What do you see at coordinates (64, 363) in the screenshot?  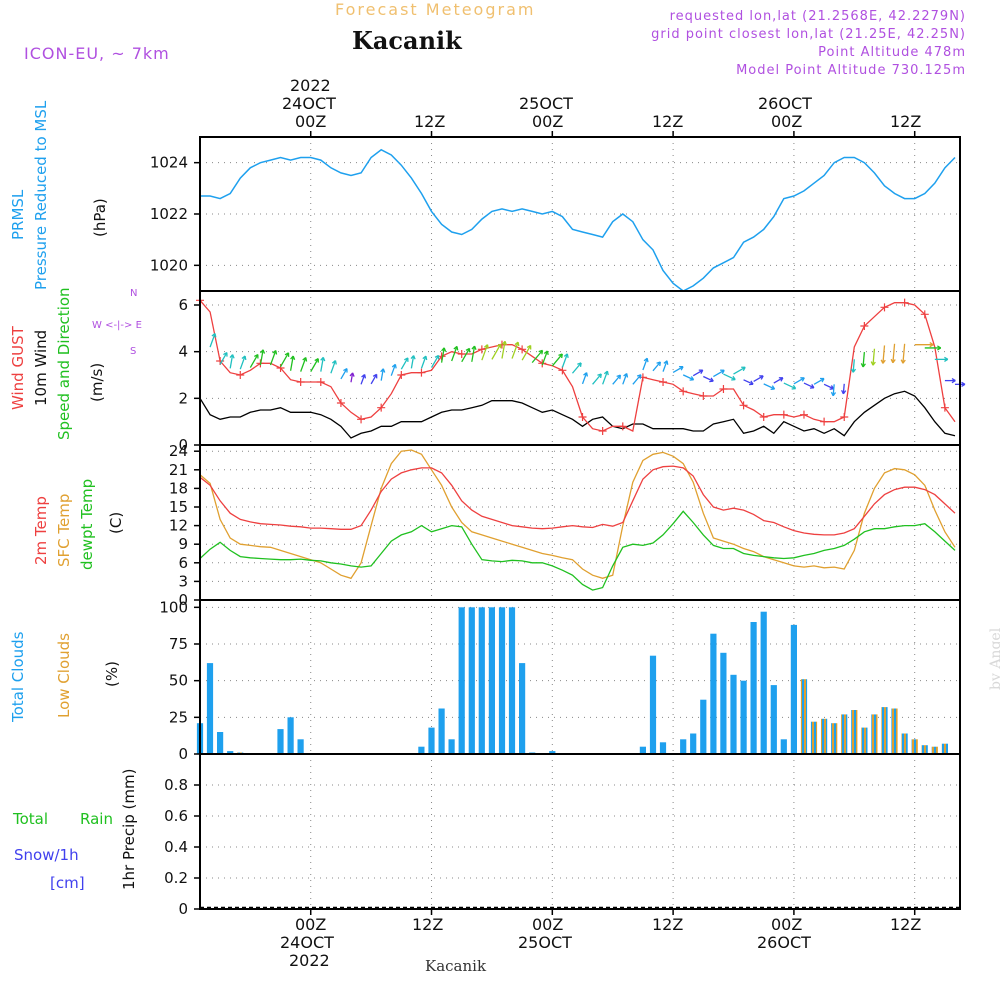 I see `wind-direction-label: Speed and Direction` at bounding box center [64, 363].